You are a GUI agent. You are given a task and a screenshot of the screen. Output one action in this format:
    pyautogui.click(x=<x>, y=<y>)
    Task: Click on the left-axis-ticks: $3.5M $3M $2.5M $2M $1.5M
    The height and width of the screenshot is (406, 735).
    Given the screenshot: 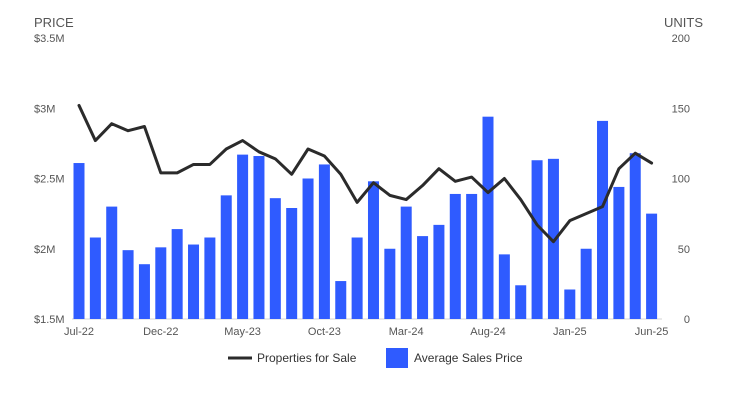 What is the action you would take?
    pyautogui.click(x=49, y=179)
    